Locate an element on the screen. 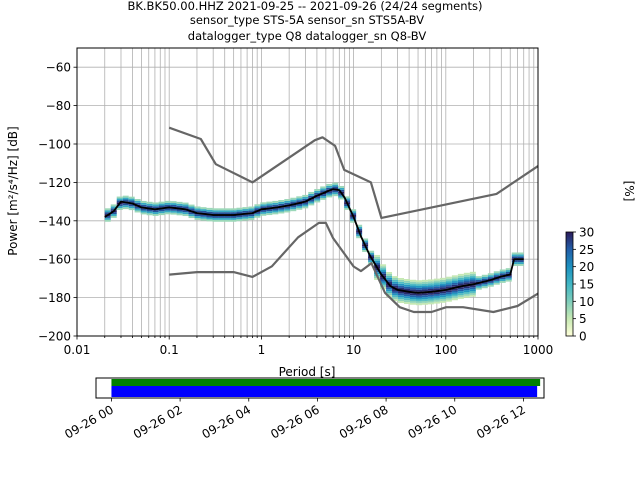  colorbar-tick-label: 30 is located at coordinates (586, 233).